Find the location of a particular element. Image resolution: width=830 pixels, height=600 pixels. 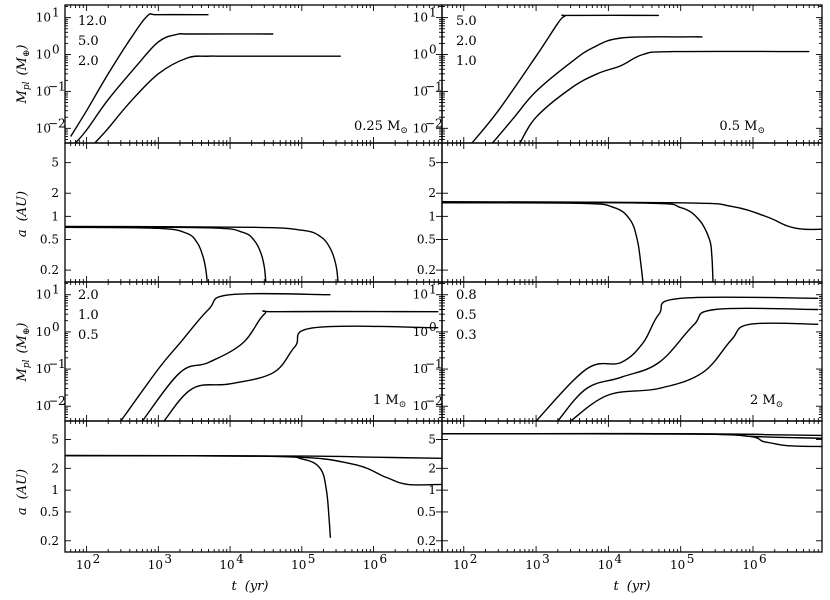

legend-panel-4: 0.8 0.5 0.3 is located at coordinates (466, 315).